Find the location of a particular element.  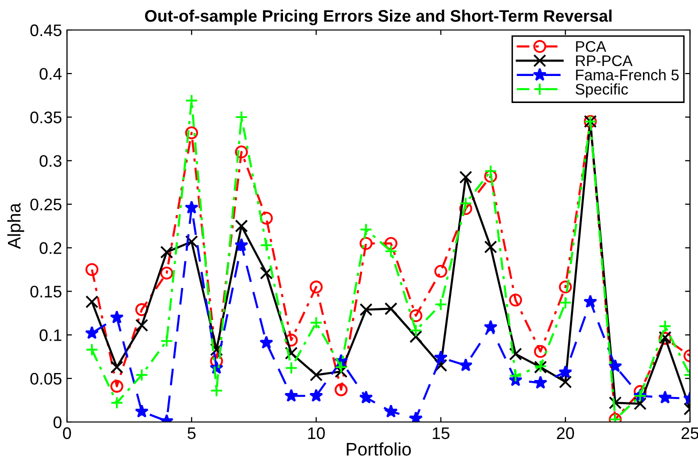

x-axis-title: Portfolio is located at coordinates (378, 449).